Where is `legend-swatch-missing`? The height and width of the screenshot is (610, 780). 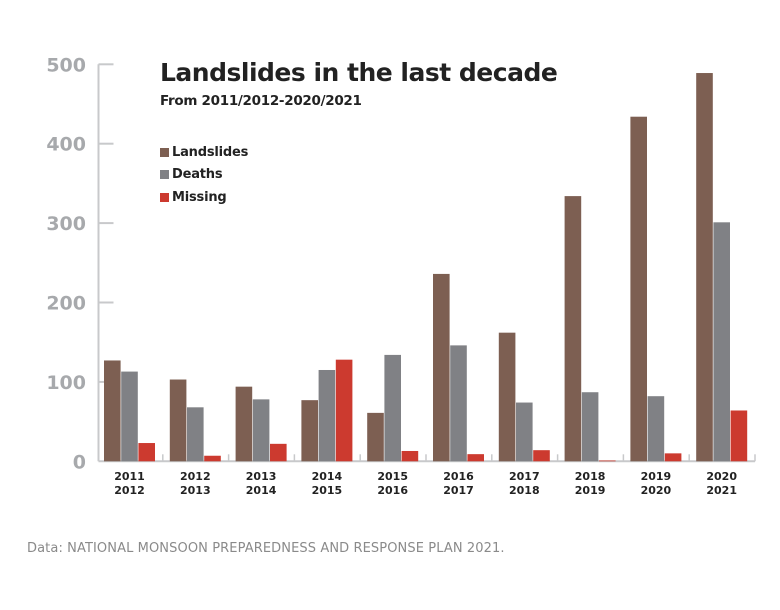
legend-swatch-missing is located at coordinates (164, 197).